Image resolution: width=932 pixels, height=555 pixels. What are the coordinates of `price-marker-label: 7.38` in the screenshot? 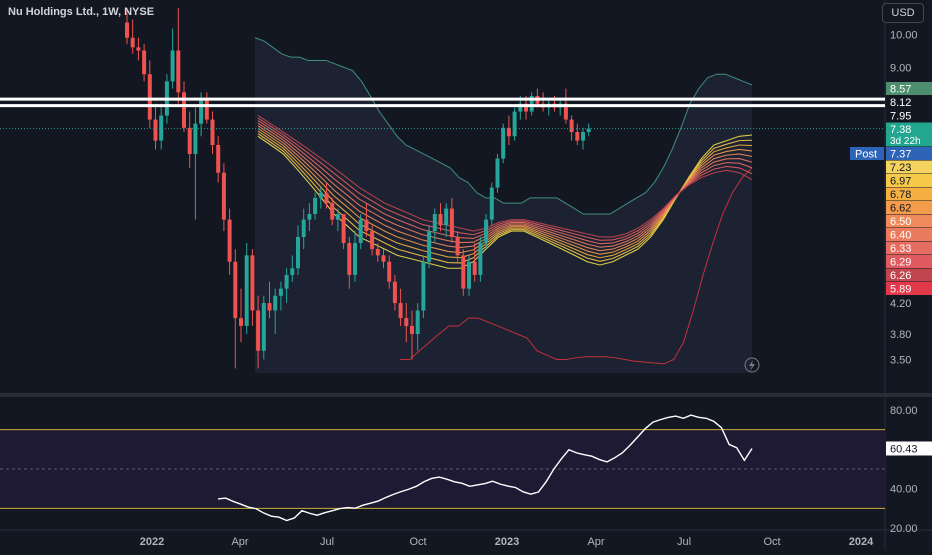 It's located at (900, 130).